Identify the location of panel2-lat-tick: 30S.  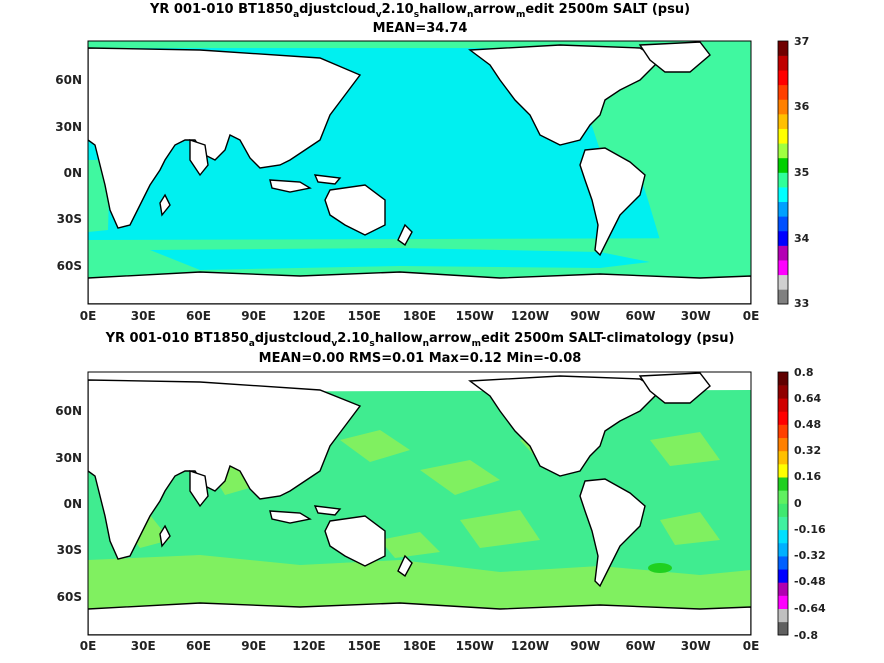
(69, 550).